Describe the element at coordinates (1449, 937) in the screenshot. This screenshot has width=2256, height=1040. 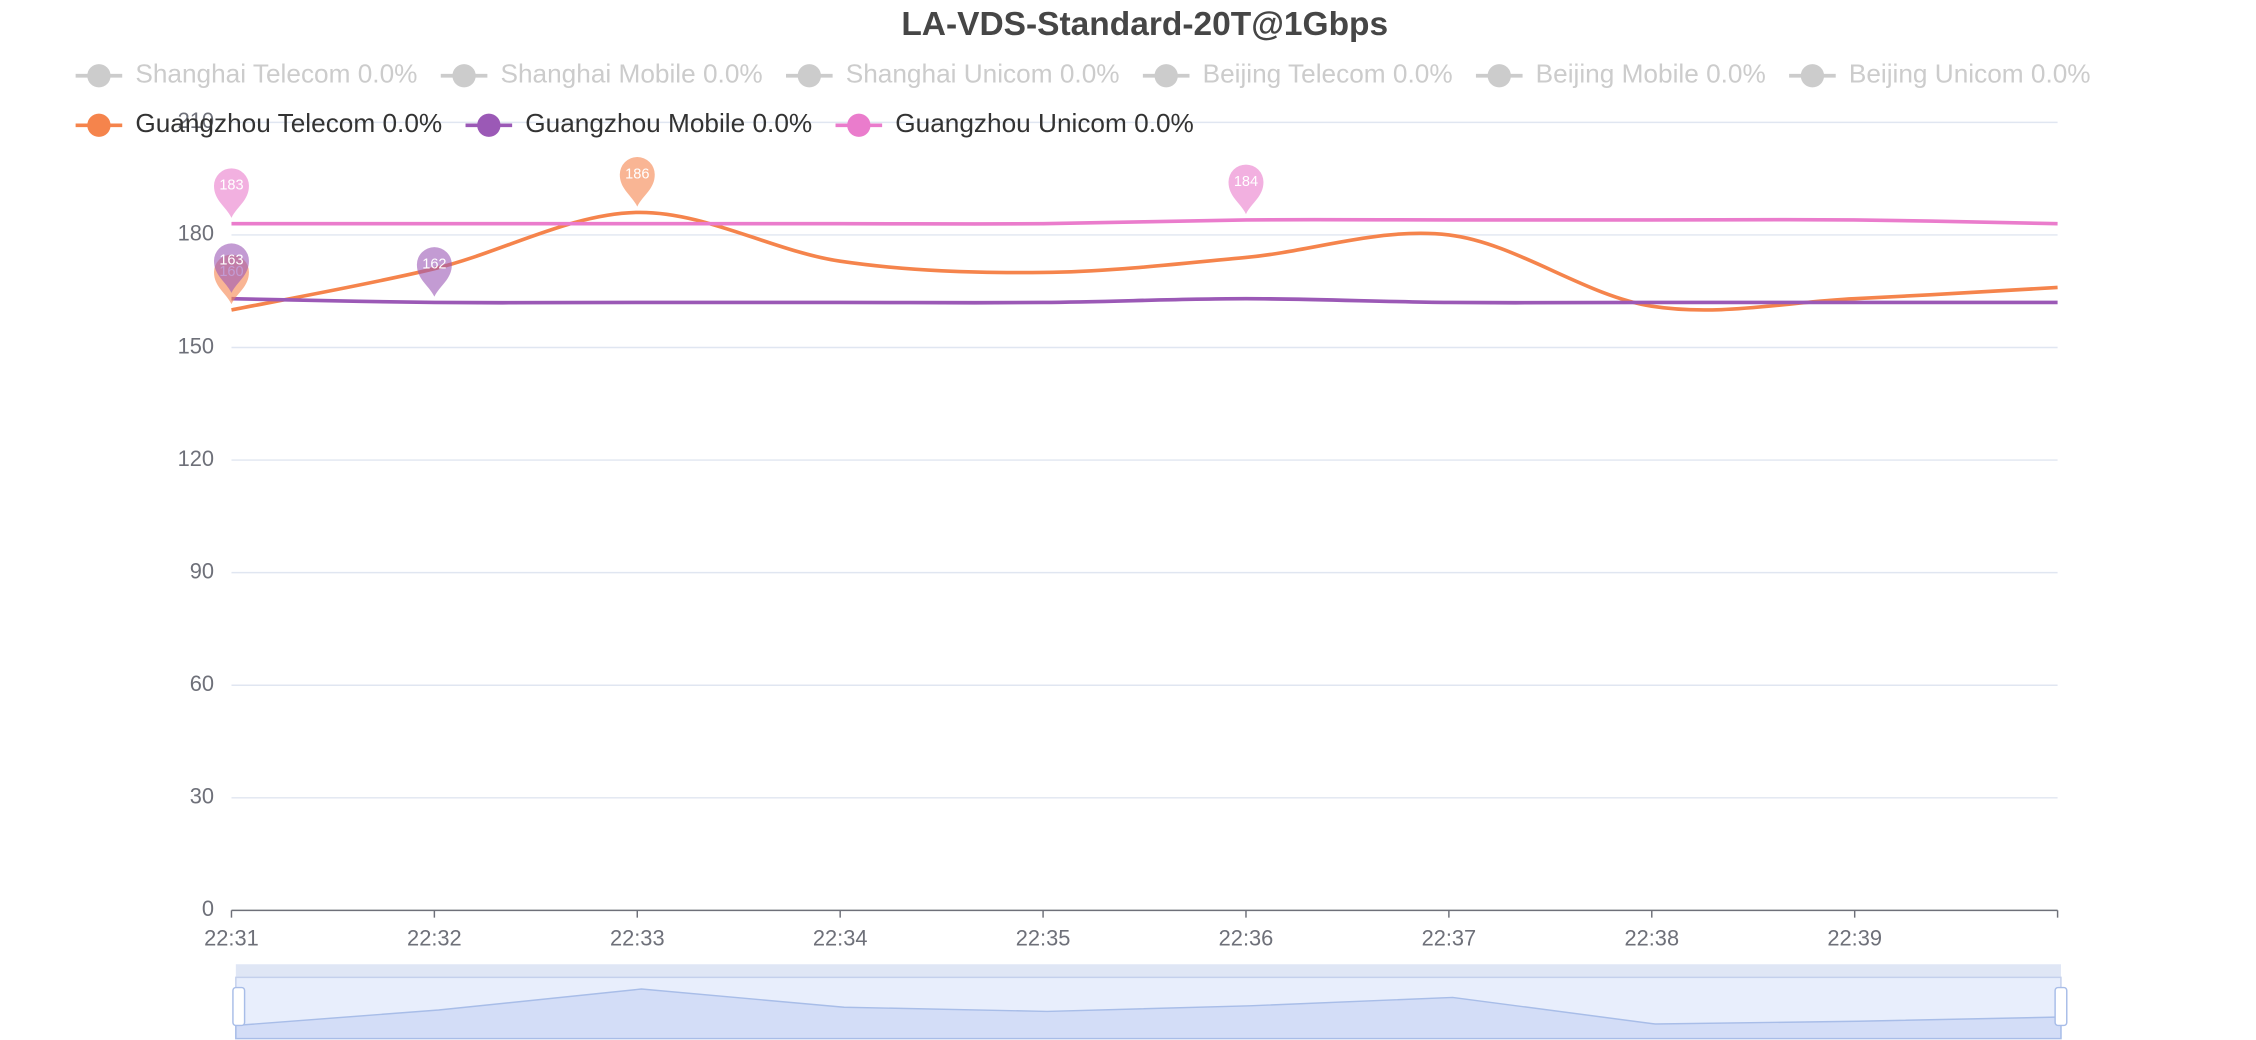
I see `x-tick-label: 22:37` at that location.